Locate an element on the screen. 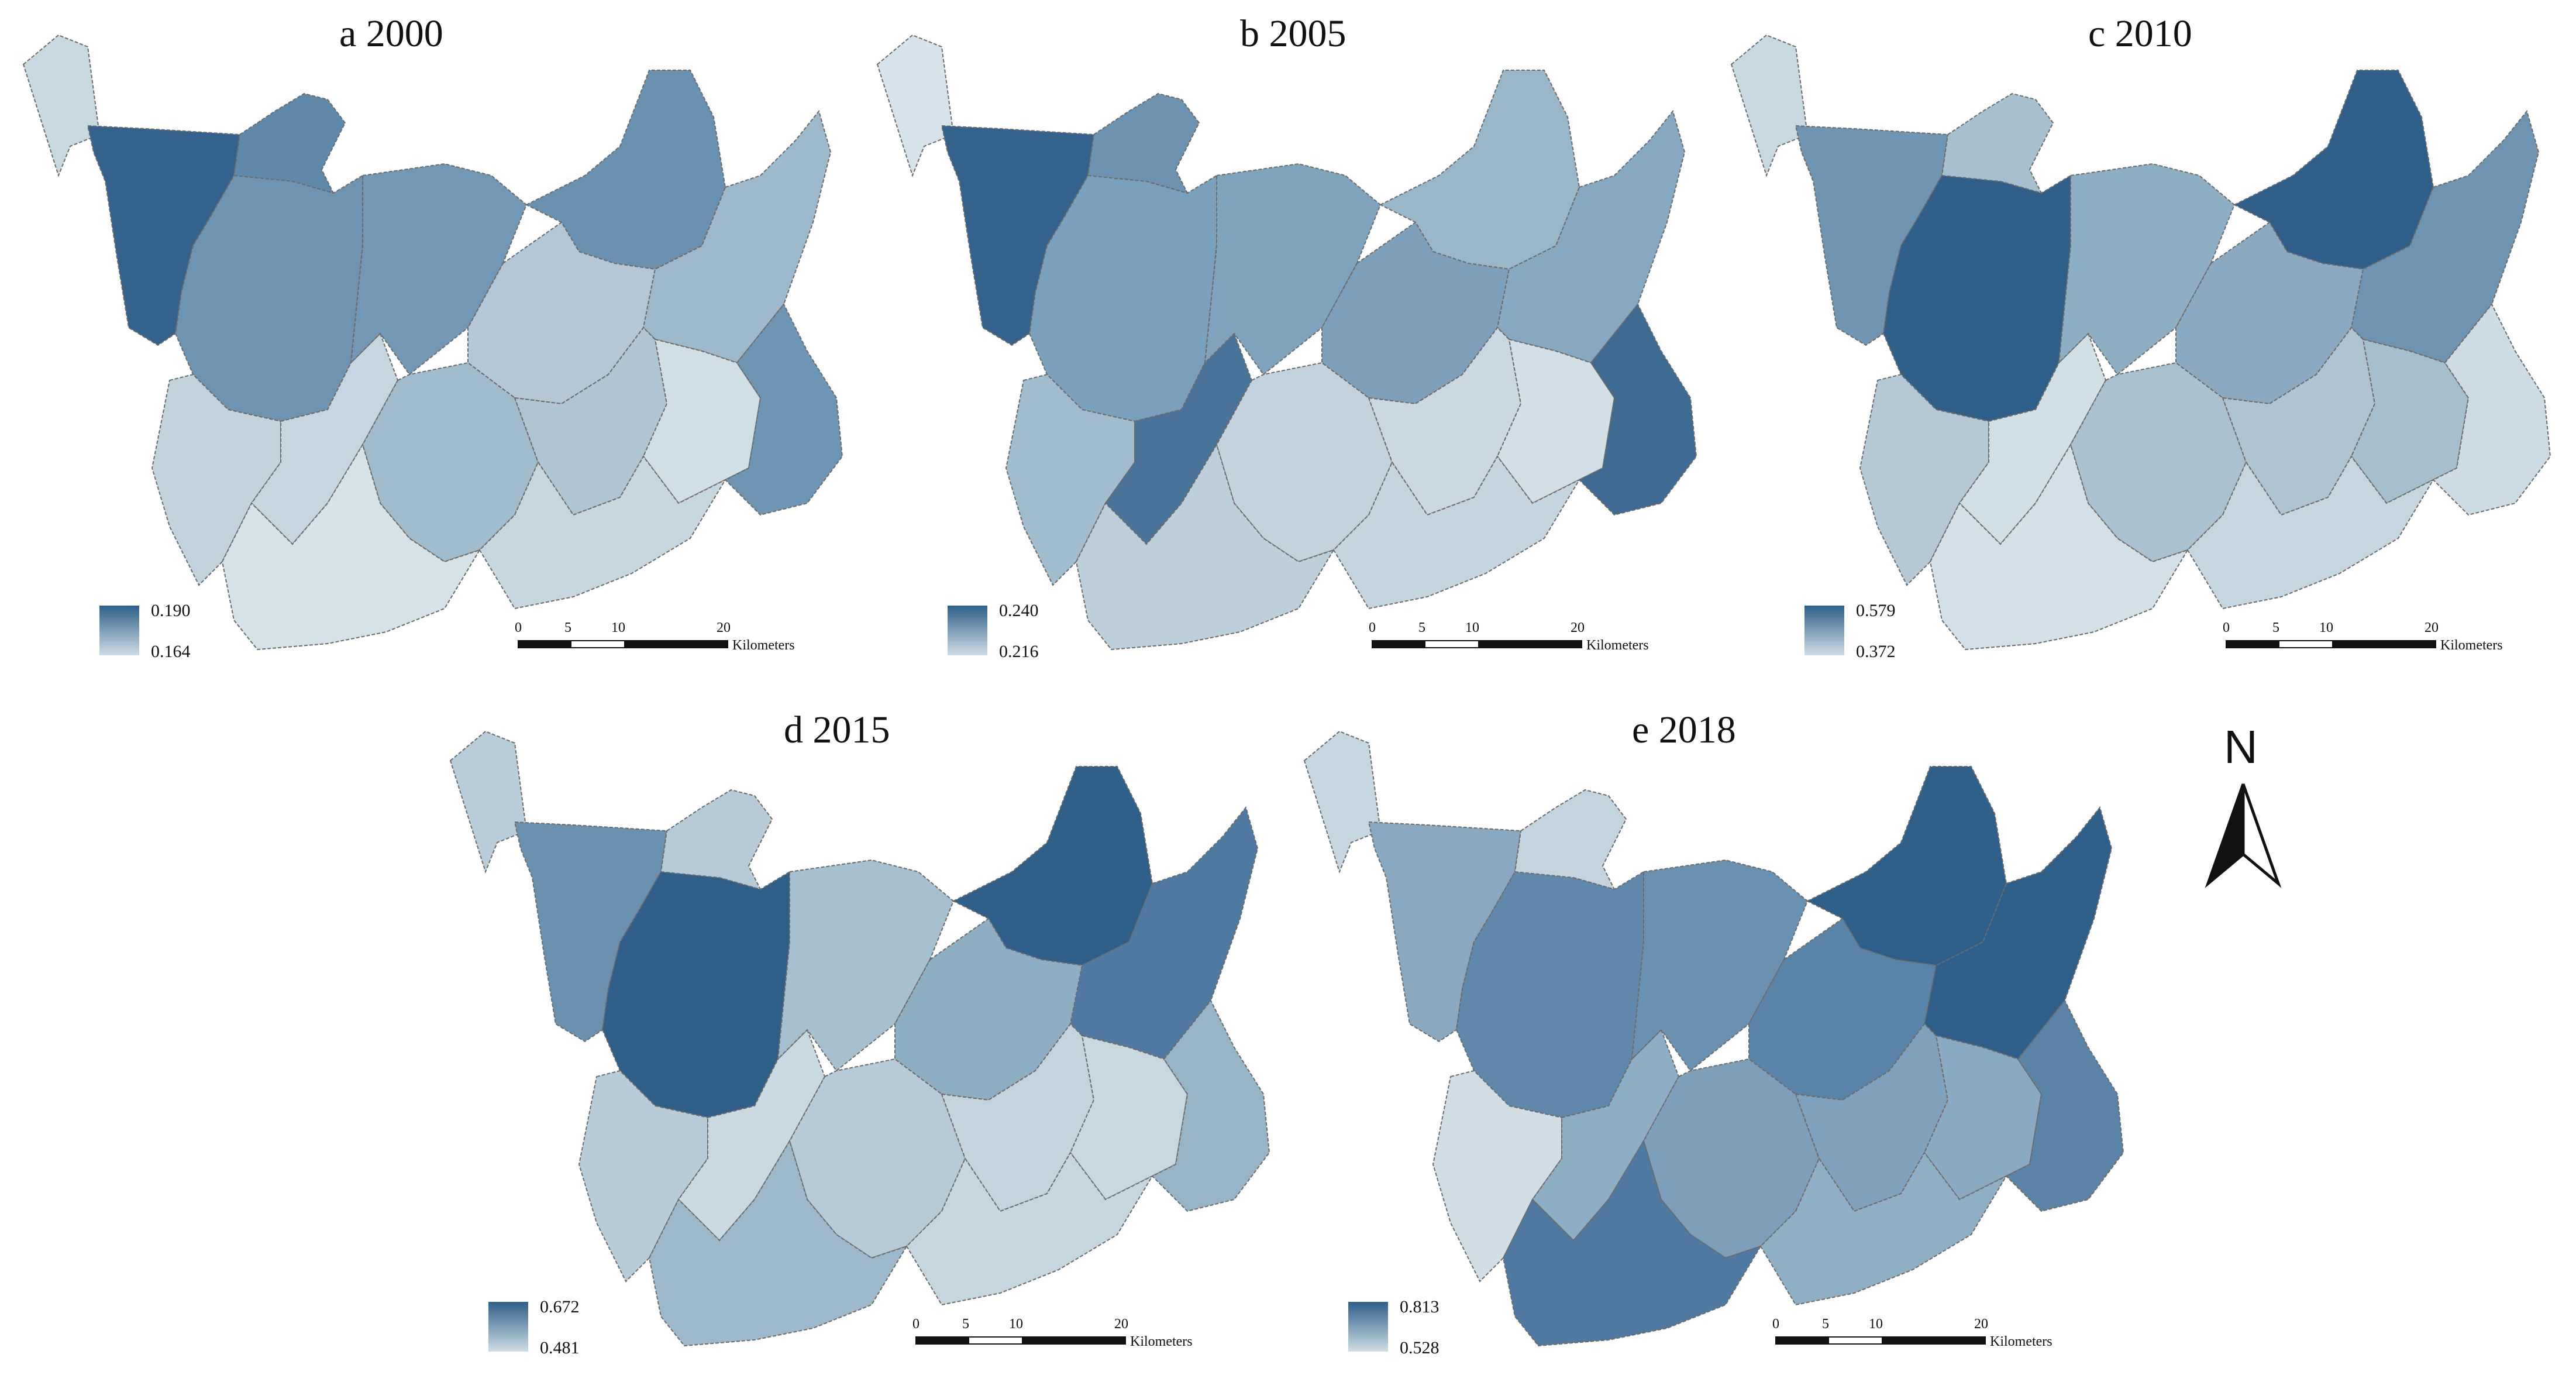 Image resolution: width=2576 pixels, height=1375 pixels. legend-high-value: 0.579 is located at coordinates (1876, 610).